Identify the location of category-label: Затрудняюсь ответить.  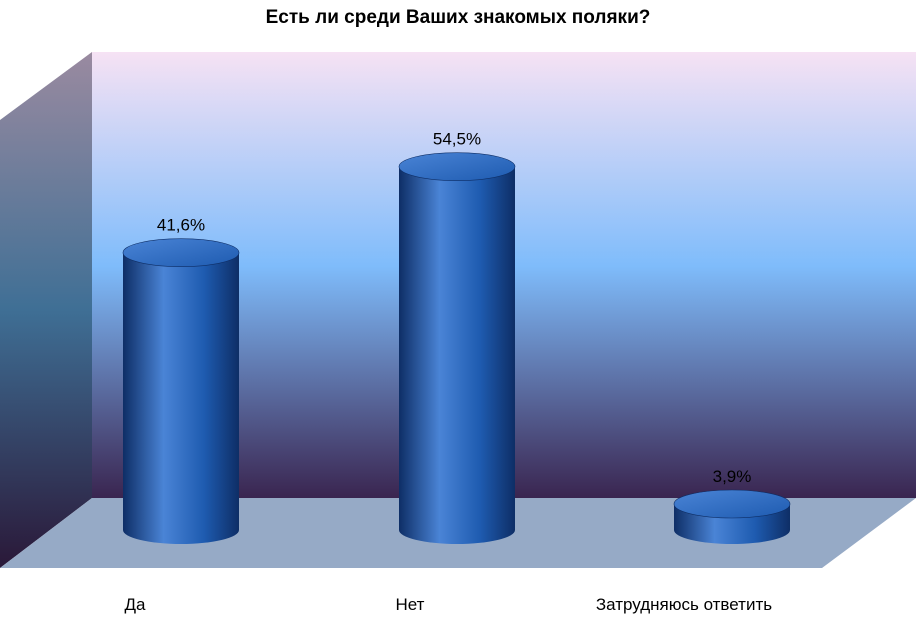
(684, 604).